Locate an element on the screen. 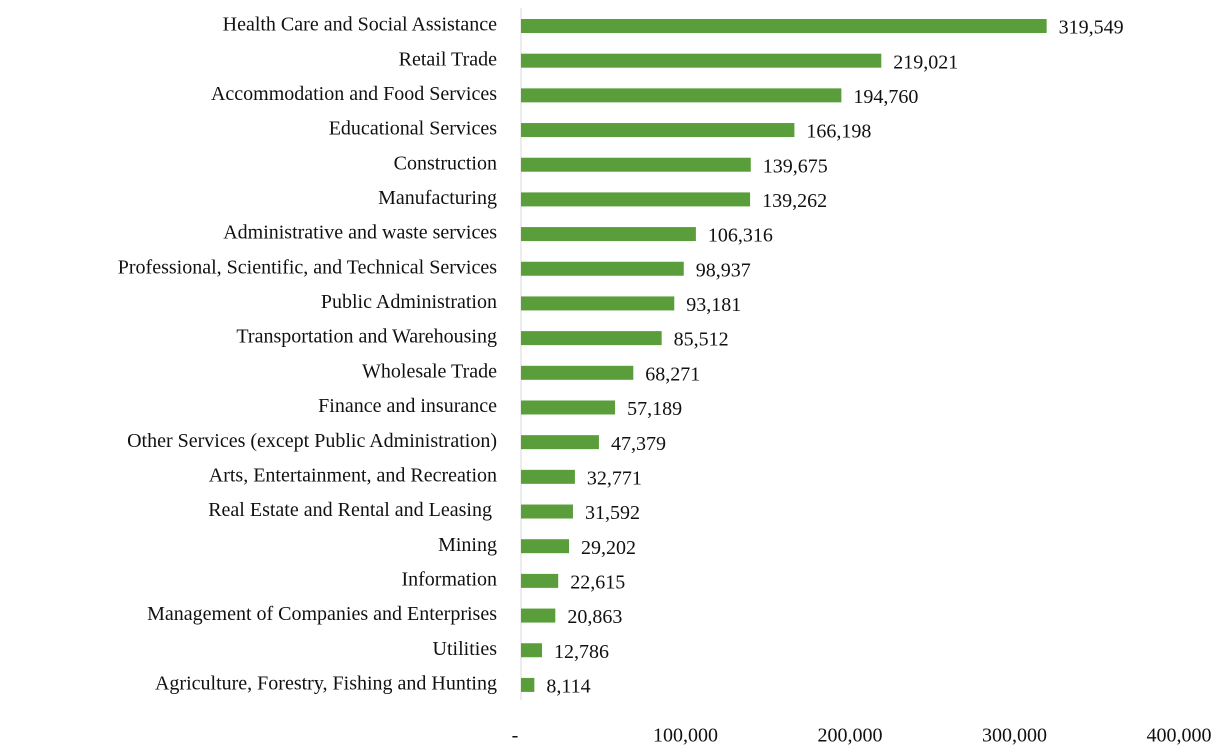  value-label: 22,615 is located at coordinates (597, 582).